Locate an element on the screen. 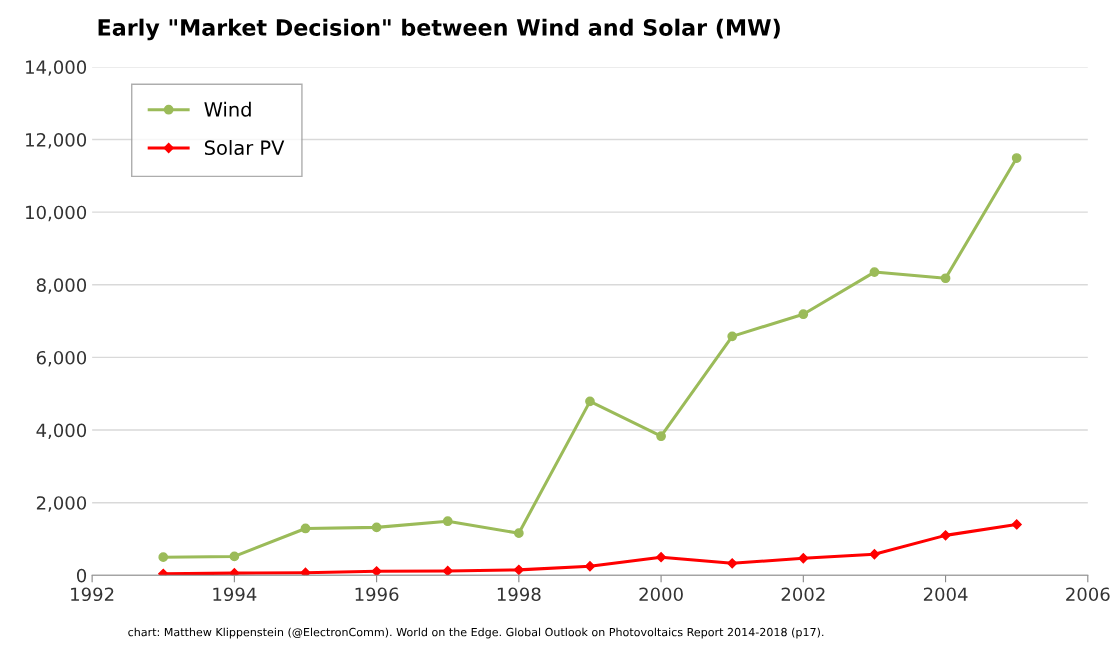  y-tick-label: 14,000 is located at coordinates (56, 68).